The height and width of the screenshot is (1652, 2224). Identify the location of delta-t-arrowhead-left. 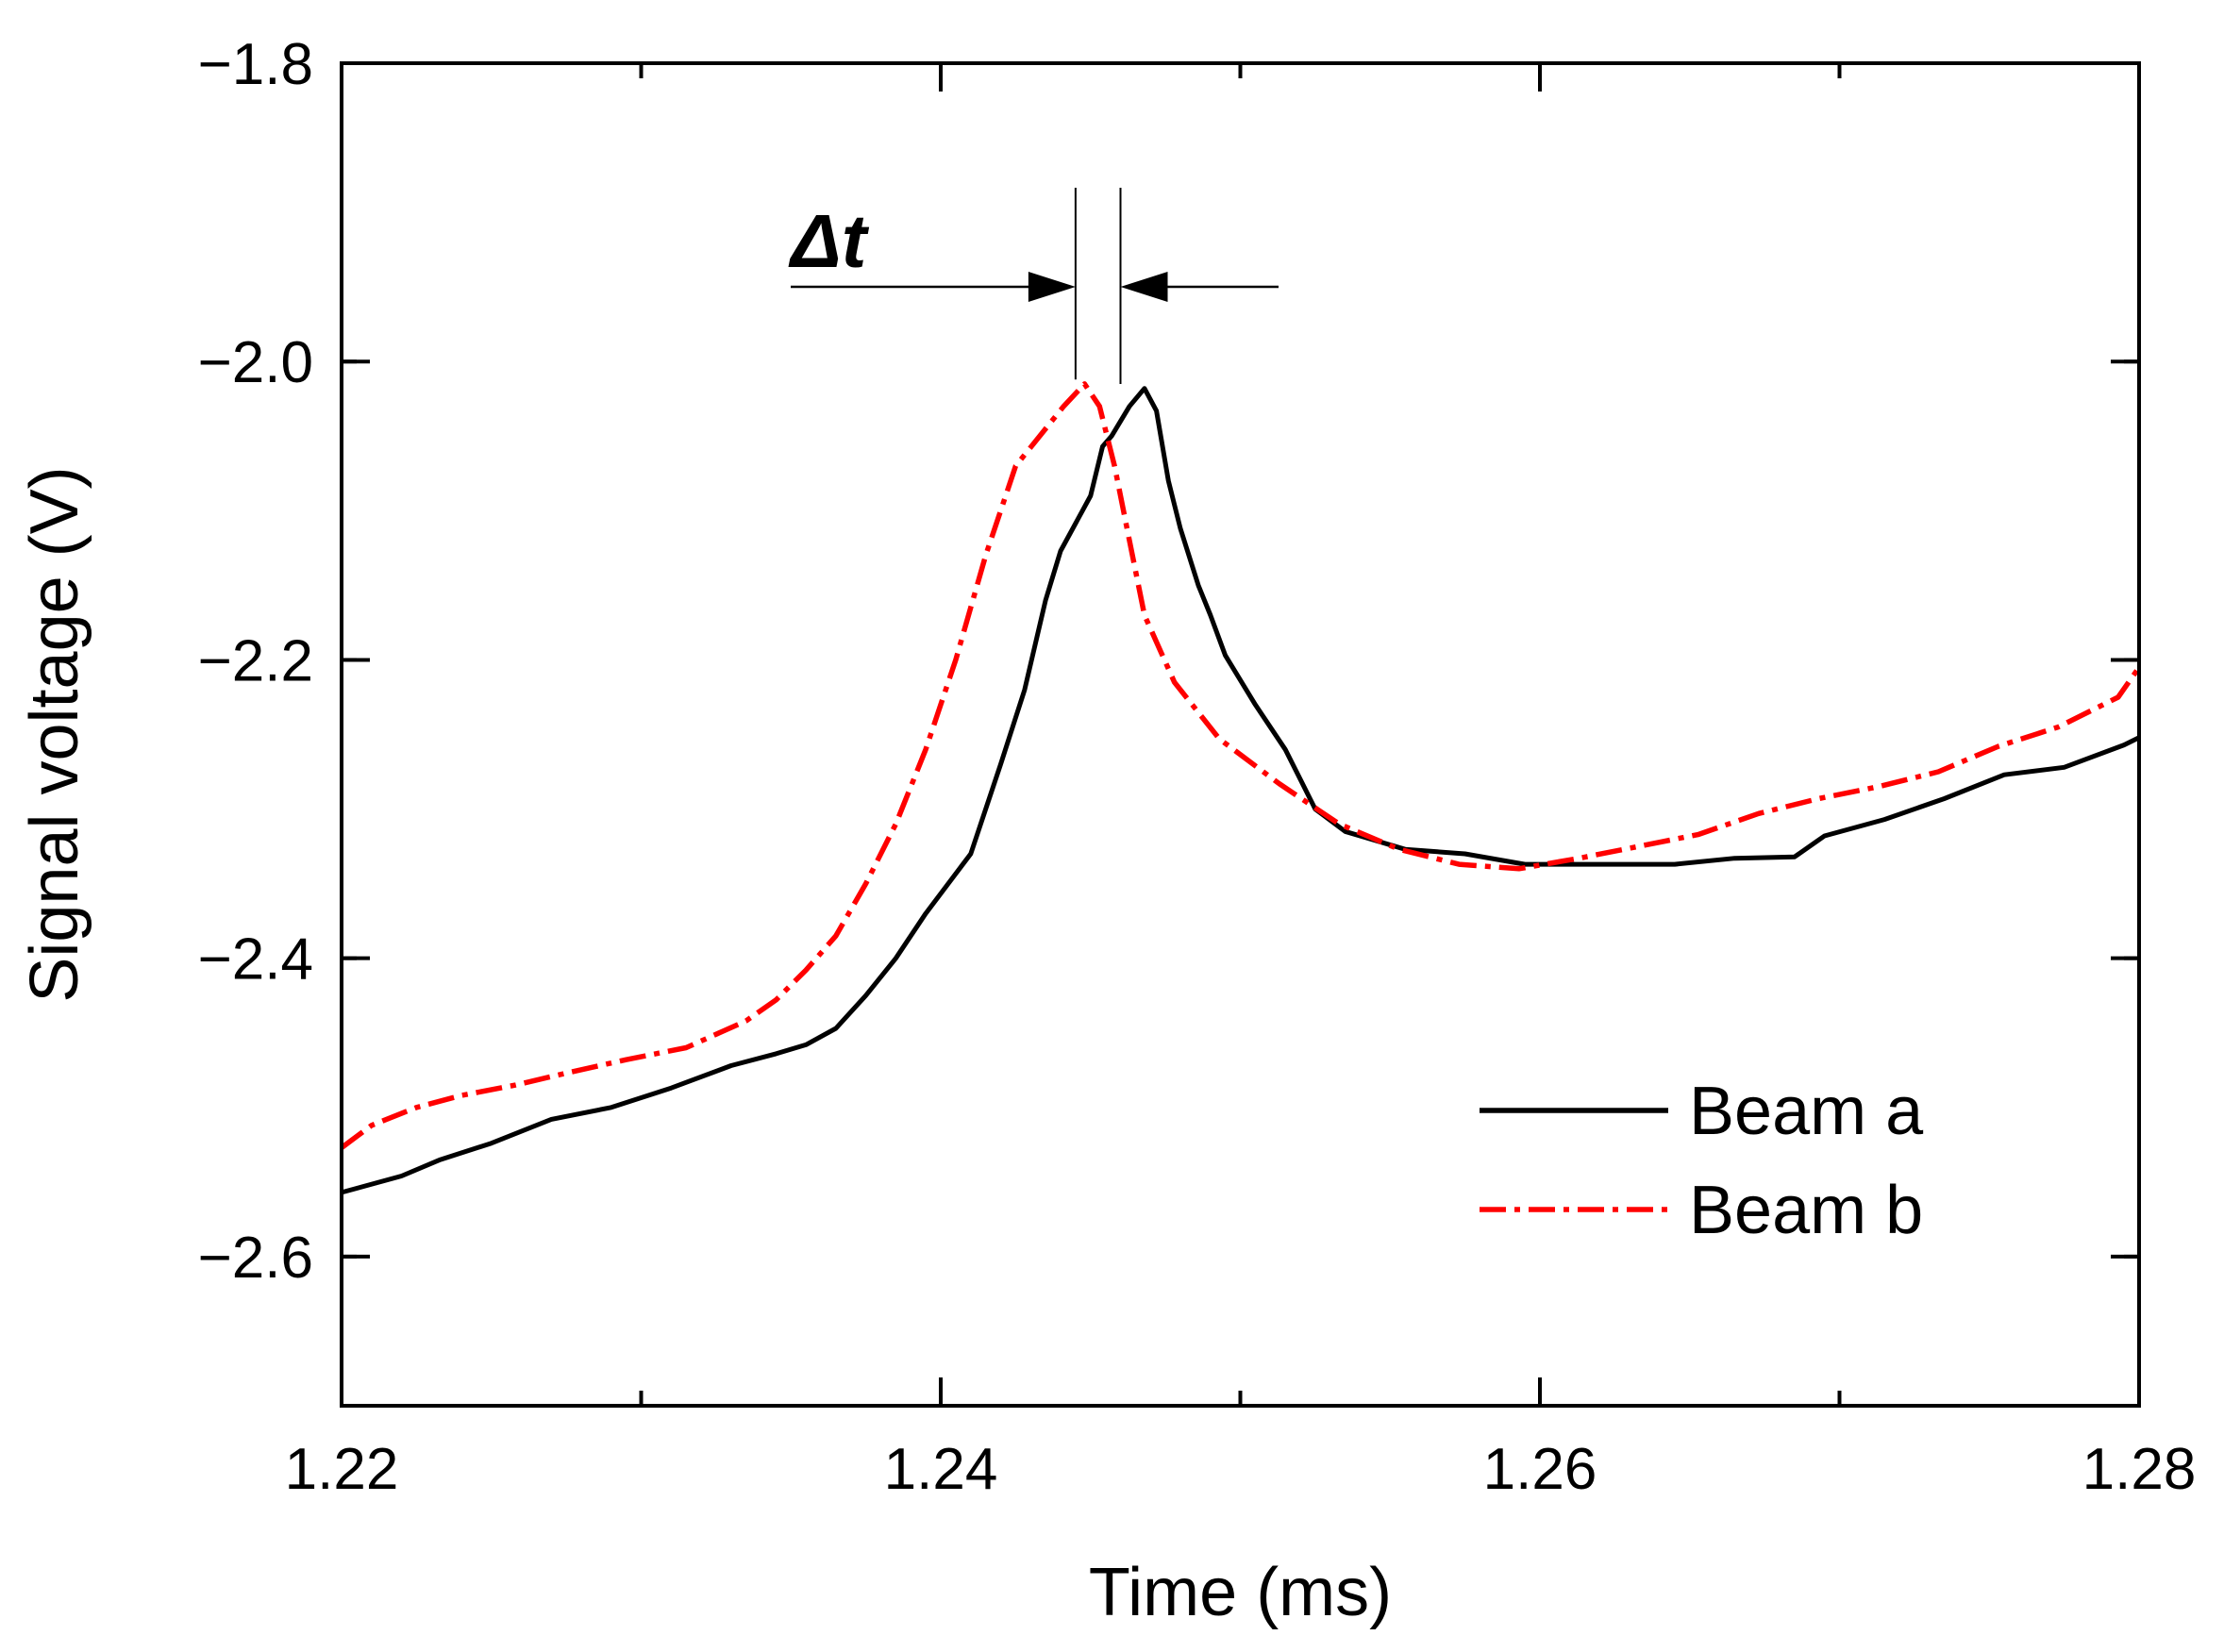
(1052, 287).